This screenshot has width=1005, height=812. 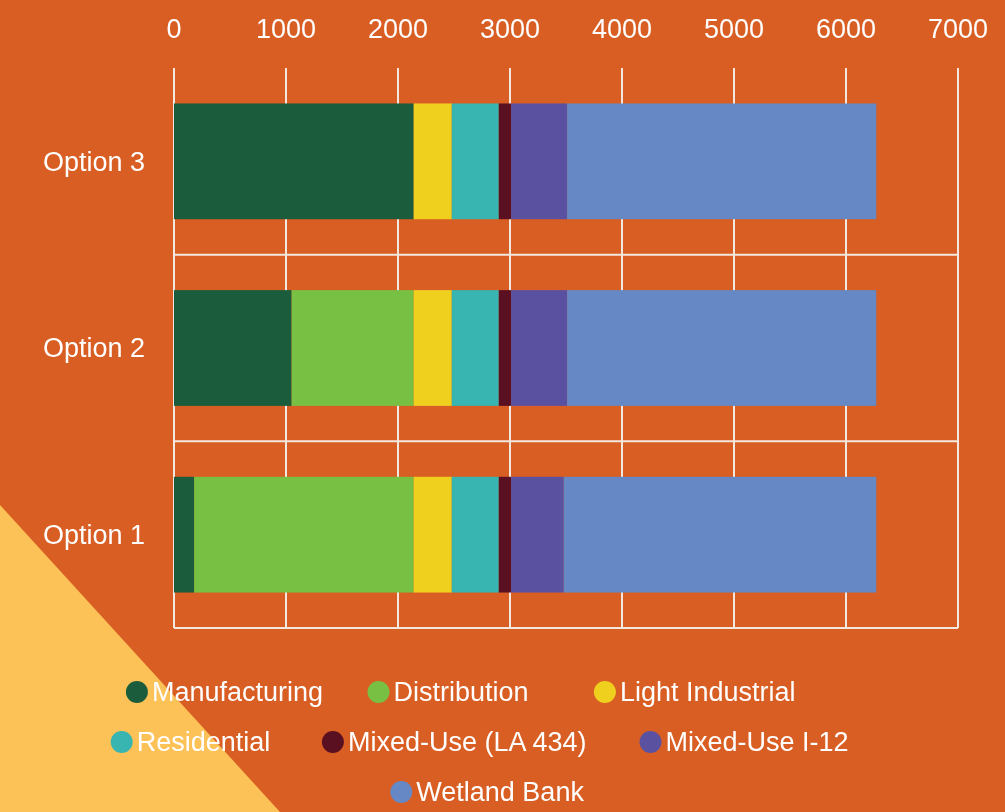 I want to click on legend-label: Mixed-Use I-12, so click(x=757, y=742).